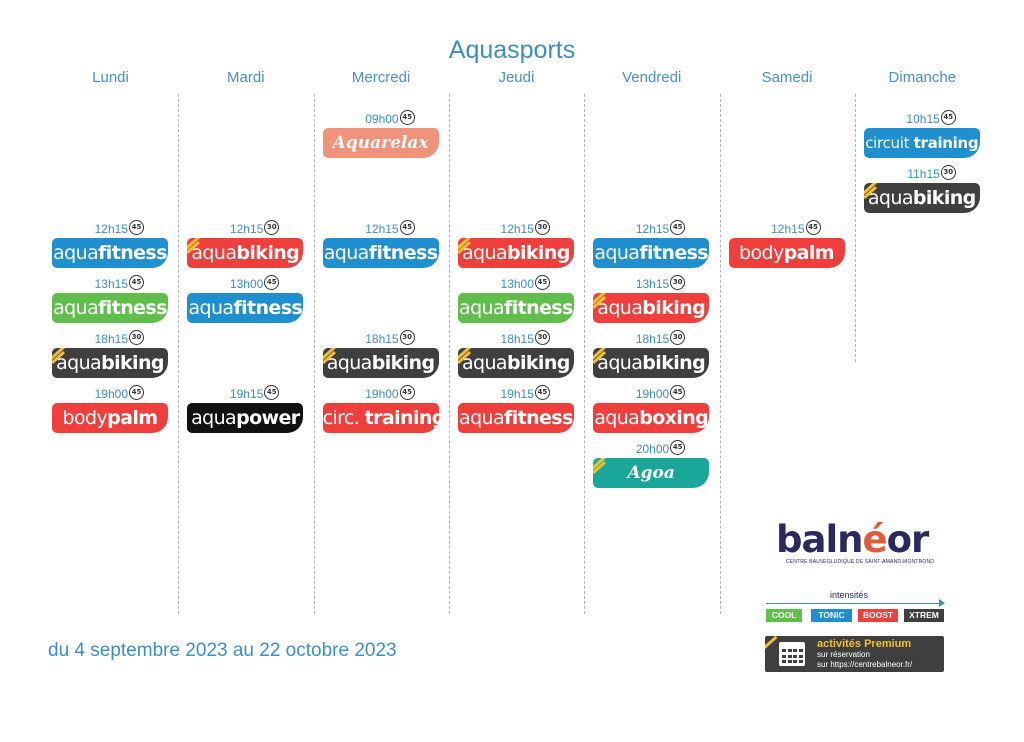 The image size is (1024, 742). What do you see at coordinates (874, 539) in the screenshot?
I see `logo-text-b: é` at bounding box center [874, 539].